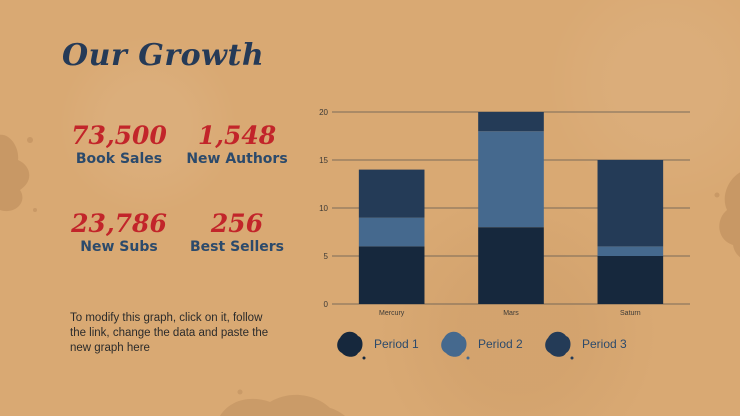 Image resolution: width=740 pixels, height=416 pixels. What do you see at coordinates (500, 344) in the screenshot?
I see `legend-label: Period 2` at bounding box center [500, 344].